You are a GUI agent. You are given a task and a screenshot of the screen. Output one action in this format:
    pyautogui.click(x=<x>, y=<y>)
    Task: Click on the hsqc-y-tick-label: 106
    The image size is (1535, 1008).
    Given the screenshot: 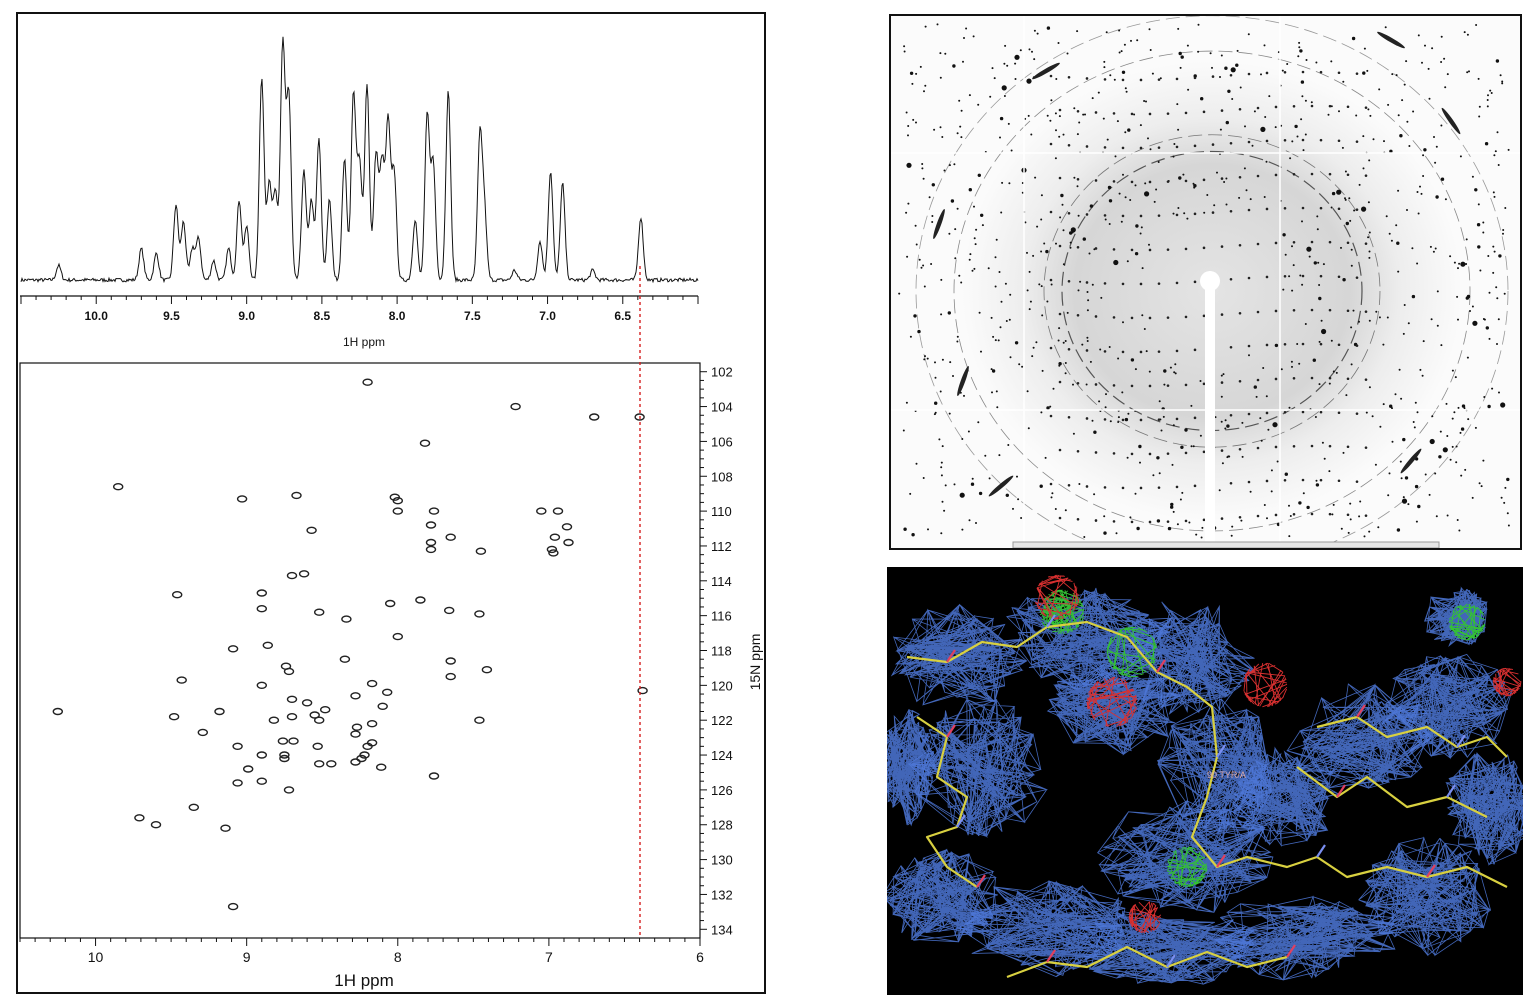 What is the action you would take?
    pyautogui.click(x=722, y=441)
    